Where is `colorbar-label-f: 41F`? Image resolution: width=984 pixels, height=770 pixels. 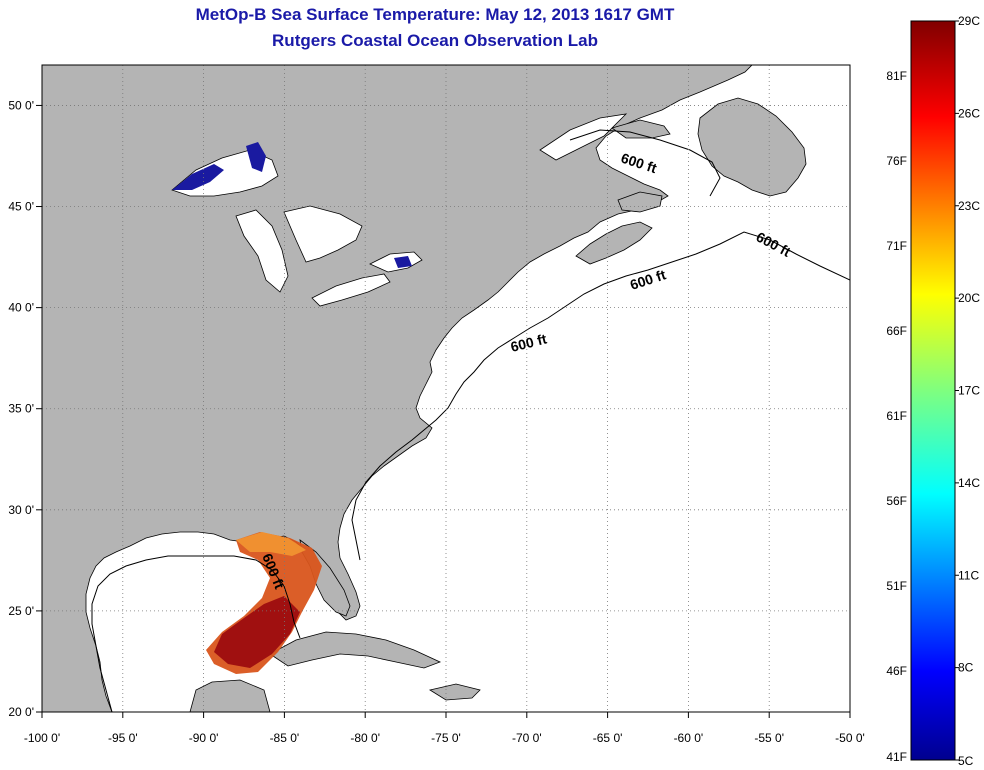
colorbar-label-f: 41F is located at coordinates (896, 757).